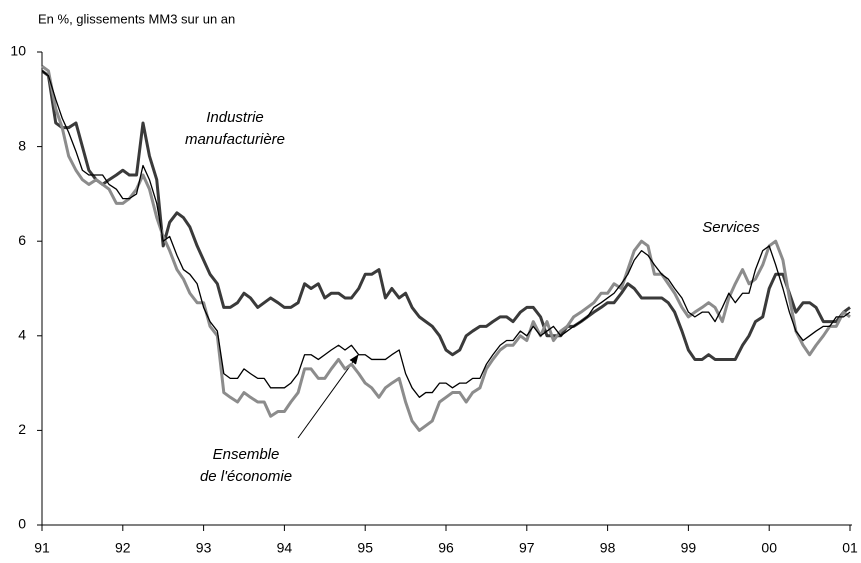  What do you see at coordinates (235, 139) in the screenshot?
I see `annotation: manufacturière` at bounding box center [235, 139].